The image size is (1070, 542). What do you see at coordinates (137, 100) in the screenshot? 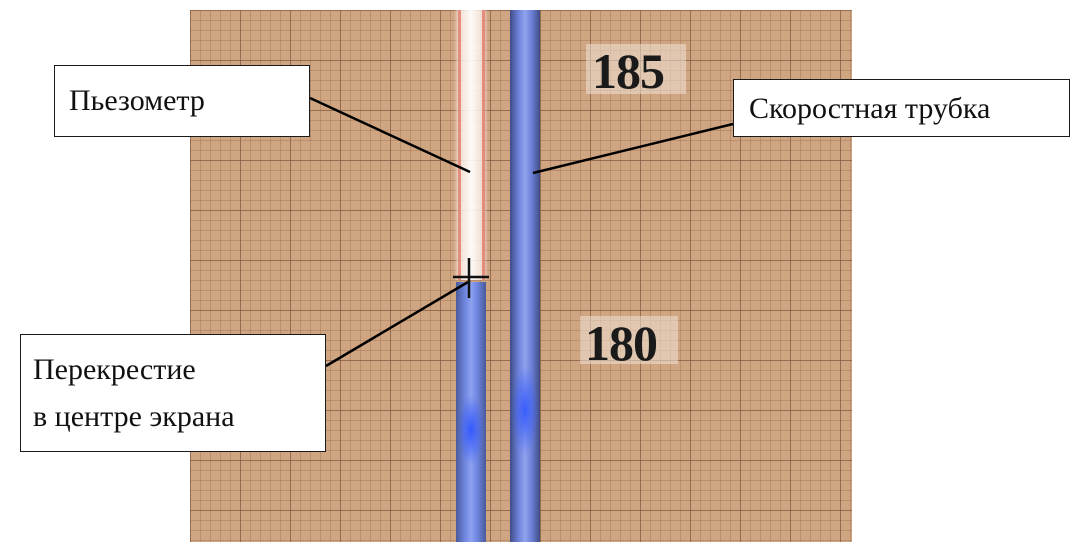
I see `piezometer-label: Пьезометр` at bounding box center [137, 100].